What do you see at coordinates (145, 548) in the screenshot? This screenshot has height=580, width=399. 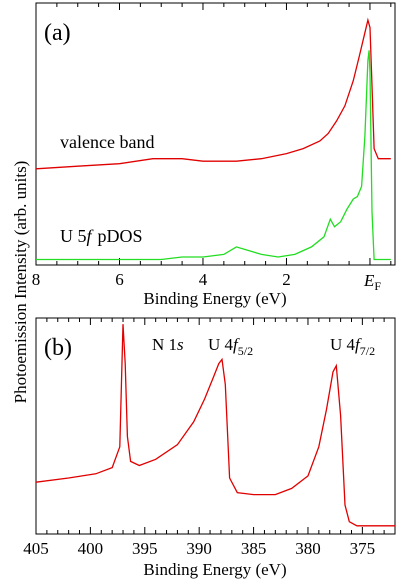 I see `panel-b-x-tick-label: 395` at bounding box center [145, 548].